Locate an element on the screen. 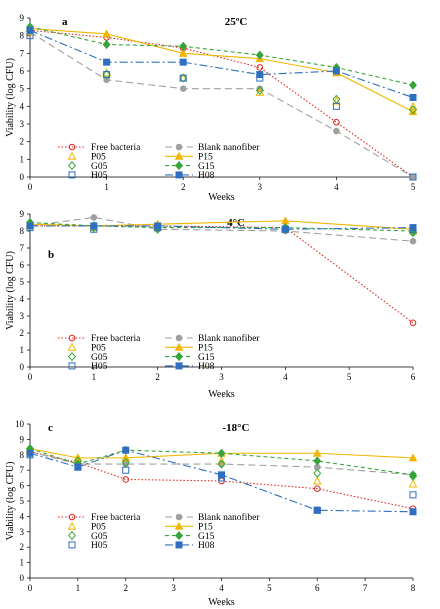 The height and width of the screenshot is (609, 440). x-tick-label: 2 is located at coordinates (157, 377).